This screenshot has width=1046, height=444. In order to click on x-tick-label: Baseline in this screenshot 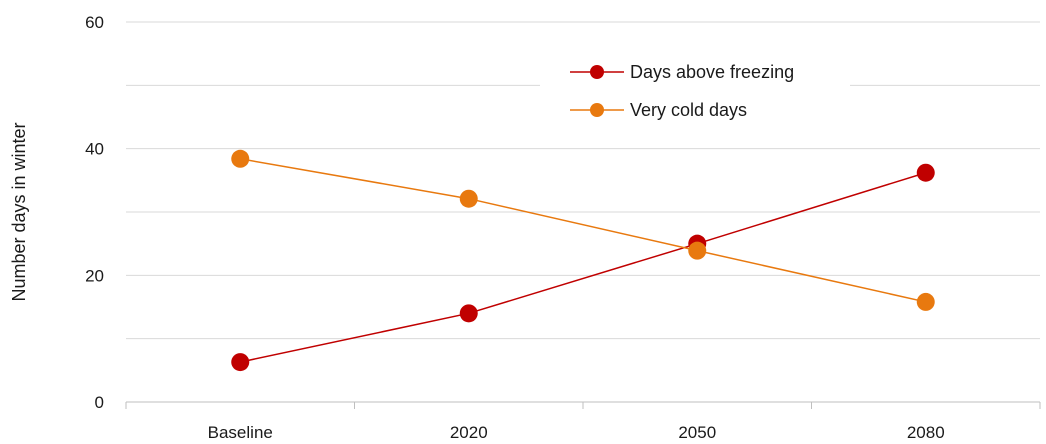, I will do `click(240, 432)`.